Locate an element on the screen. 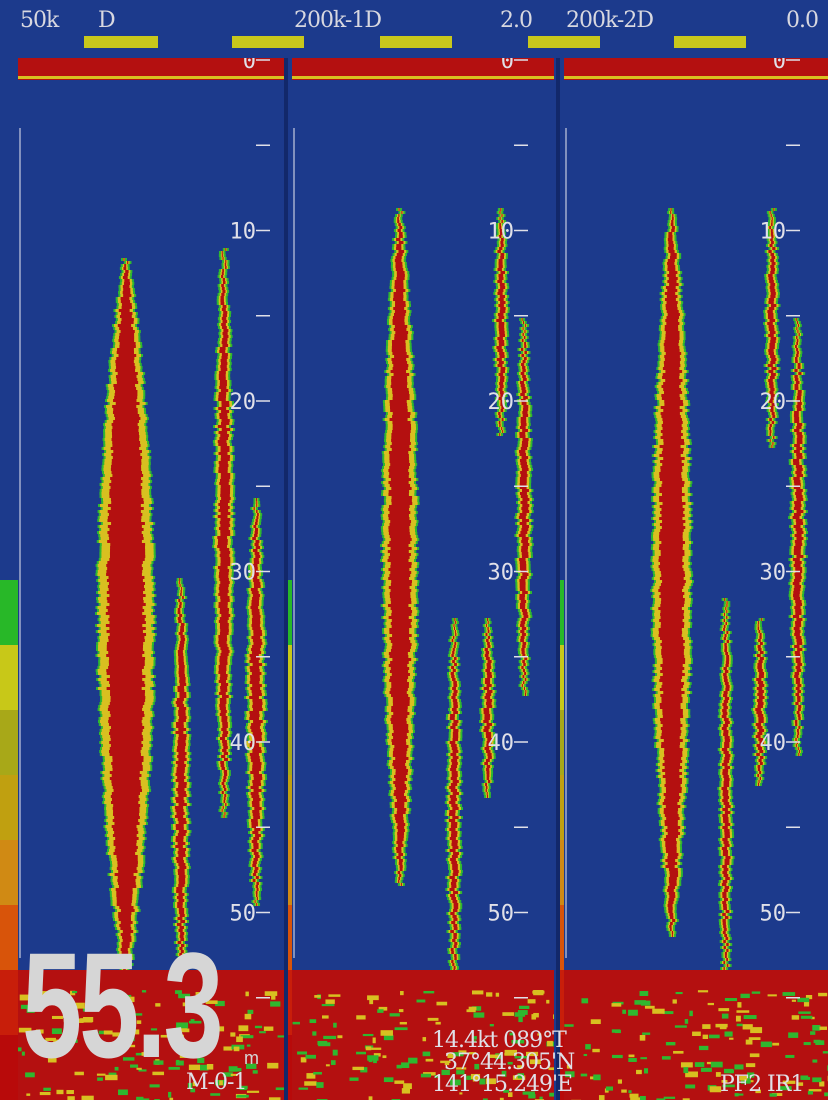  top-status-bar: 50k D 200k-1D 2.0 200k-2D 0.0 is located at coordinates (414, 29).